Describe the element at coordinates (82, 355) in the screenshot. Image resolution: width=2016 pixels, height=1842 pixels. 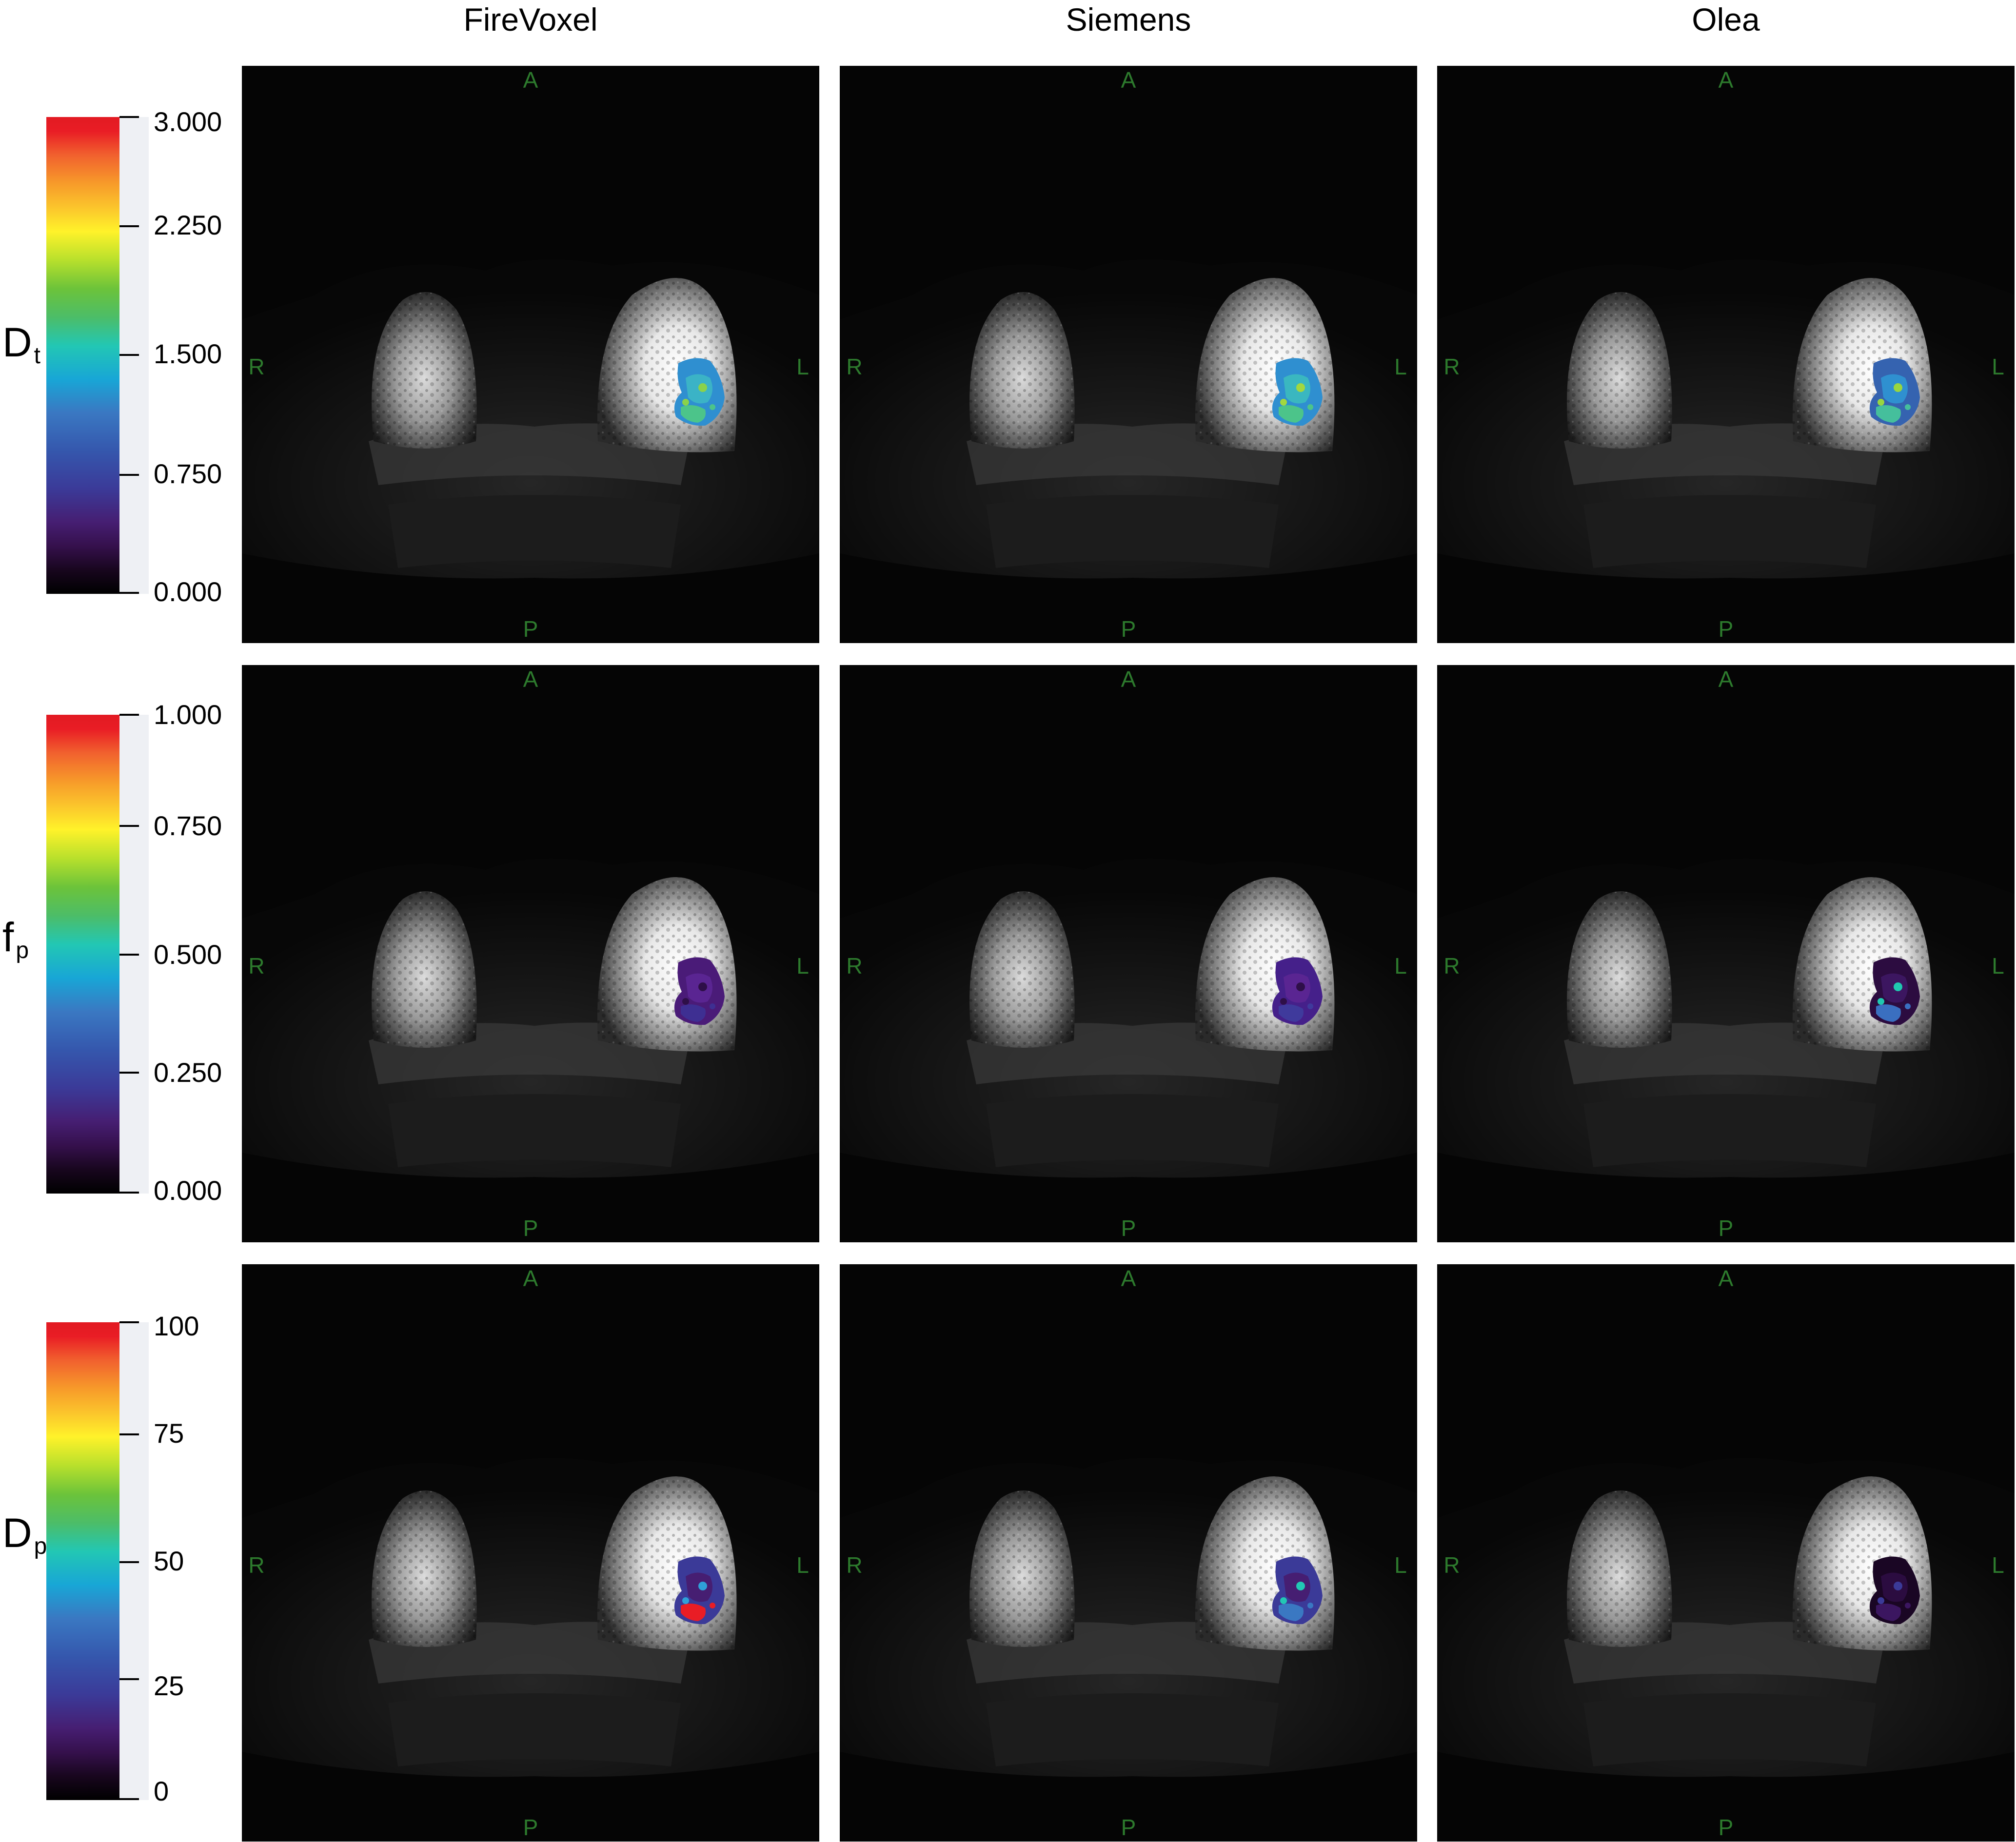
I see `colorbar-dt` at that location.